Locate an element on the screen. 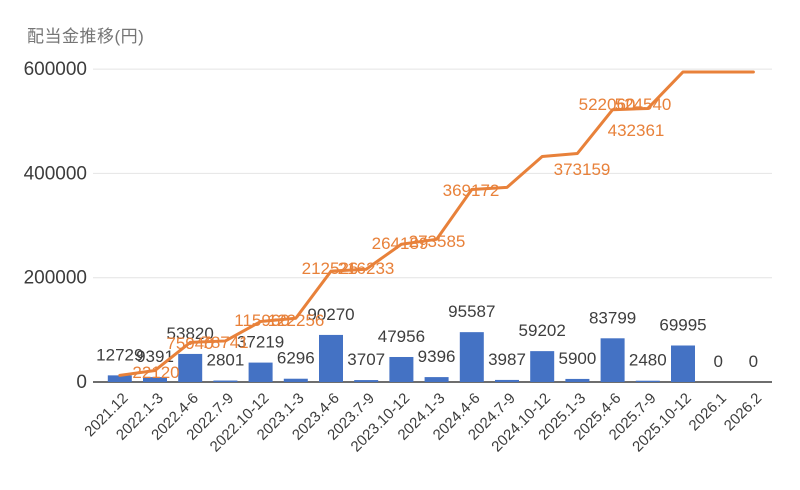 The width and height of the screenshot is (800, 490). bar-value-label: 3707 is located at coordinates (366, 359).